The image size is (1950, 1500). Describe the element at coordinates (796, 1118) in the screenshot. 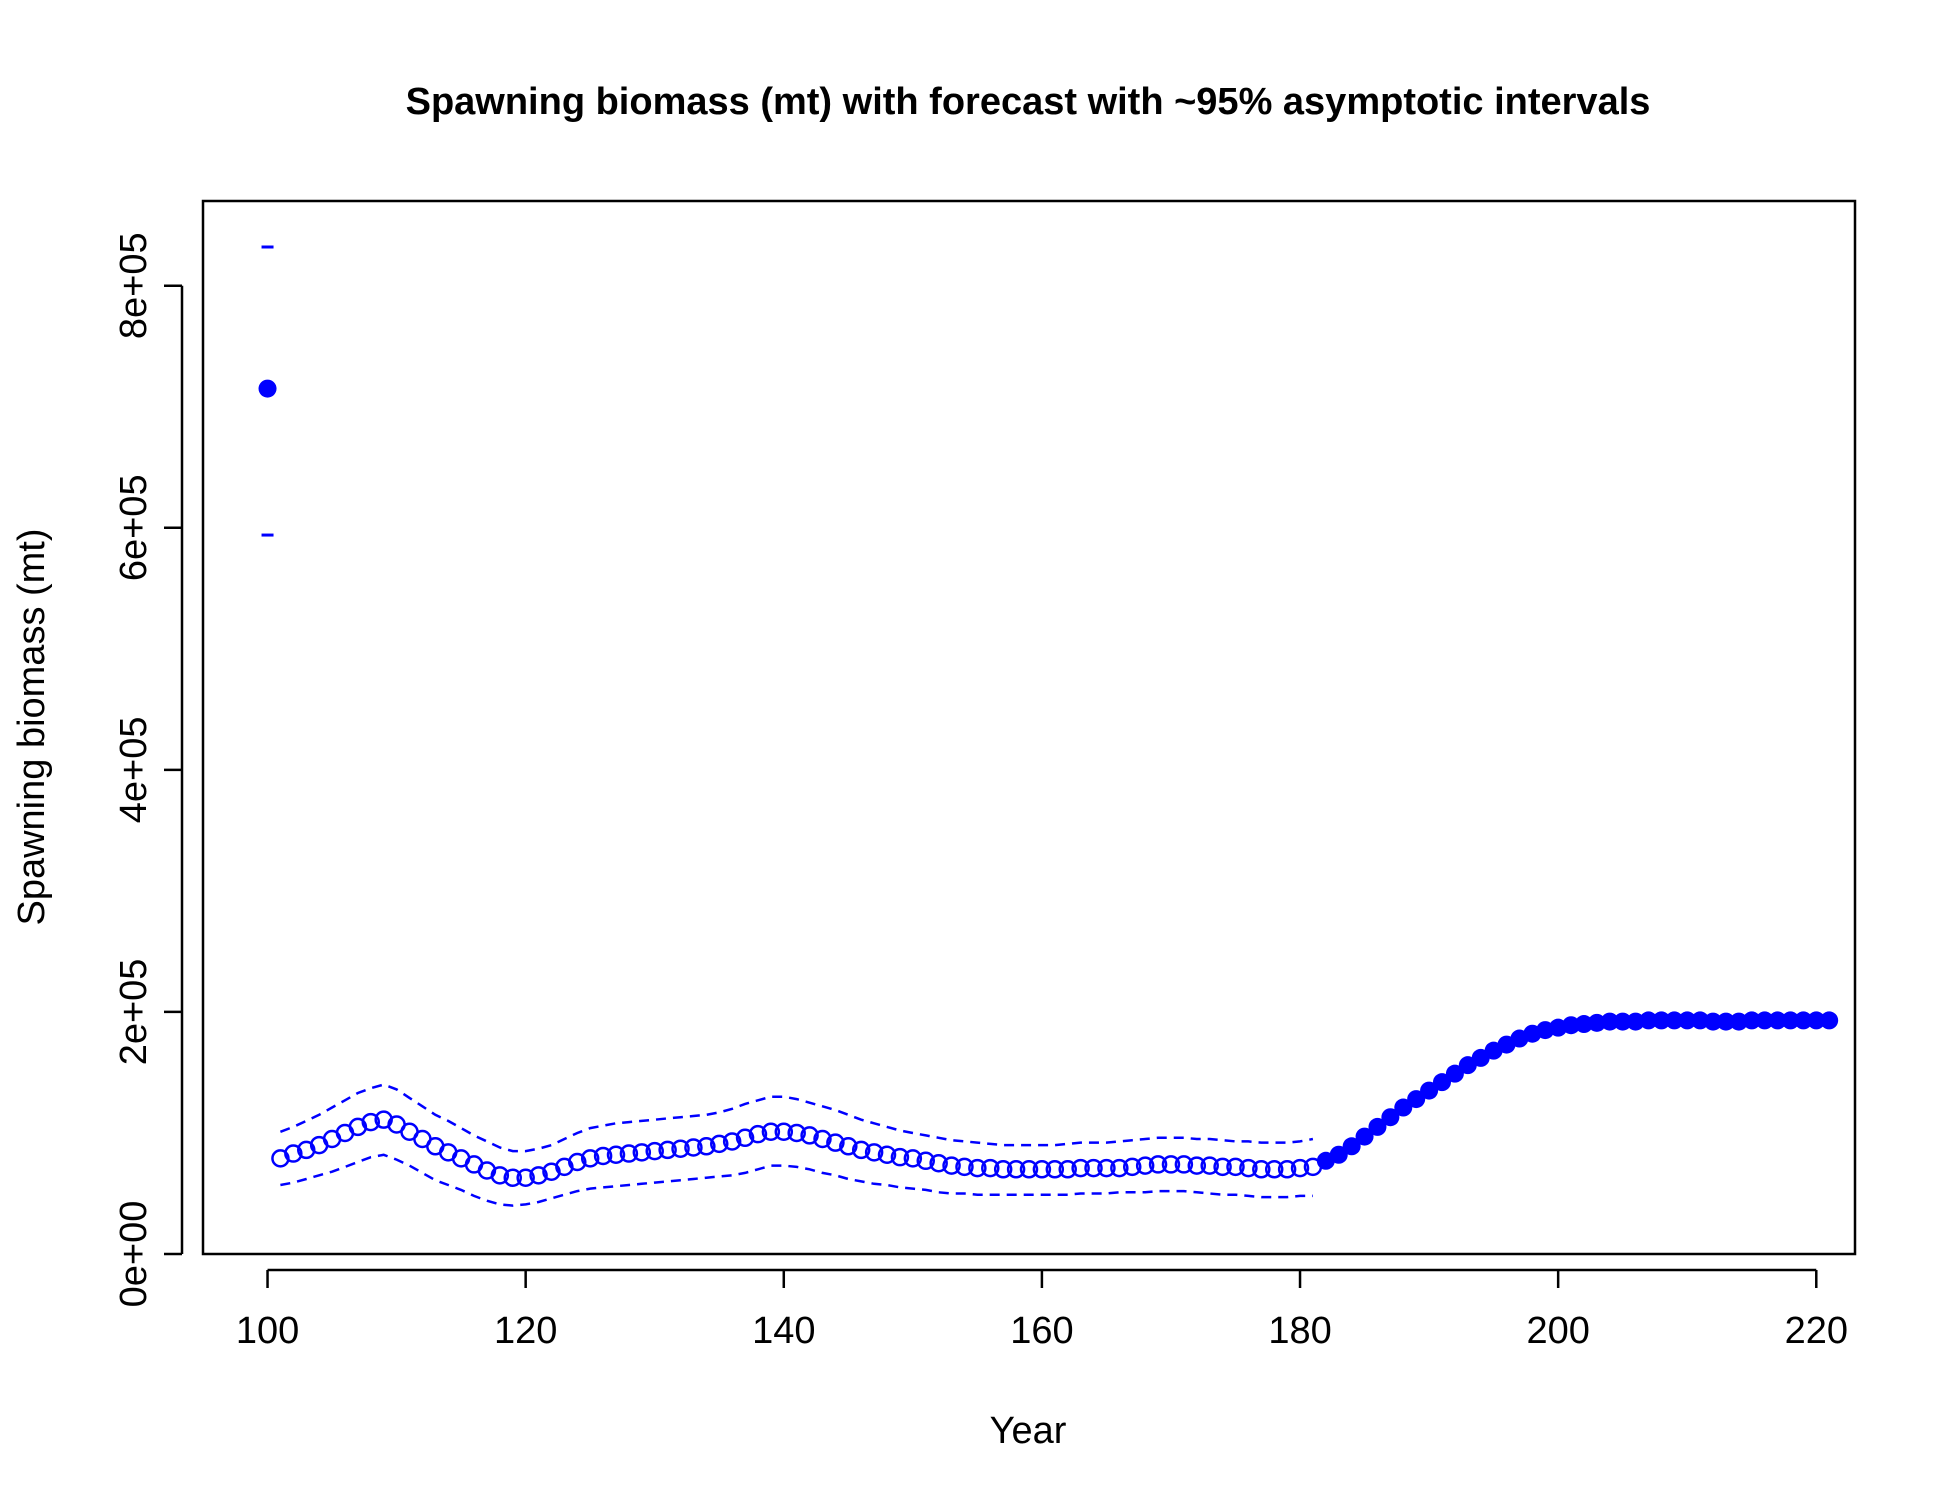

I see `upper-interval-line` at that location.